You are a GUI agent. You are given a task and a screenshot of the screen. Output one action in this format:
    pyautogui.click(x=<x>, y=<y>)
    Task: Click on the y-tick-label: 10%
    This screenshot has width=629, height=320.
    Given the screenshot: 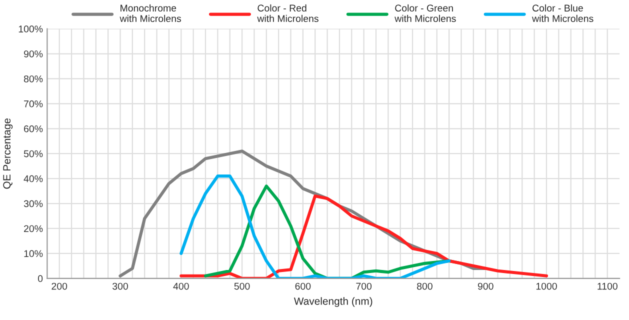 What is the action you would take?
    pyautogui.click(x=33, y=254)
    